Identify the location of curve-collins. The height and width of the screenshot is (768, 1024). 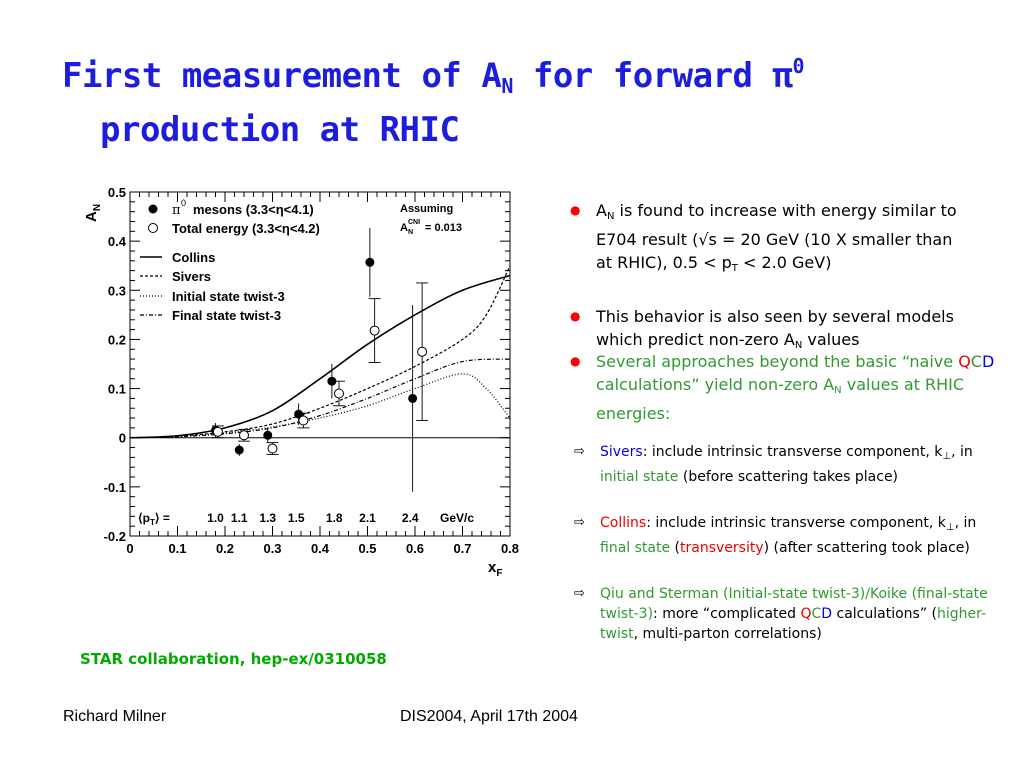
(320, 356).